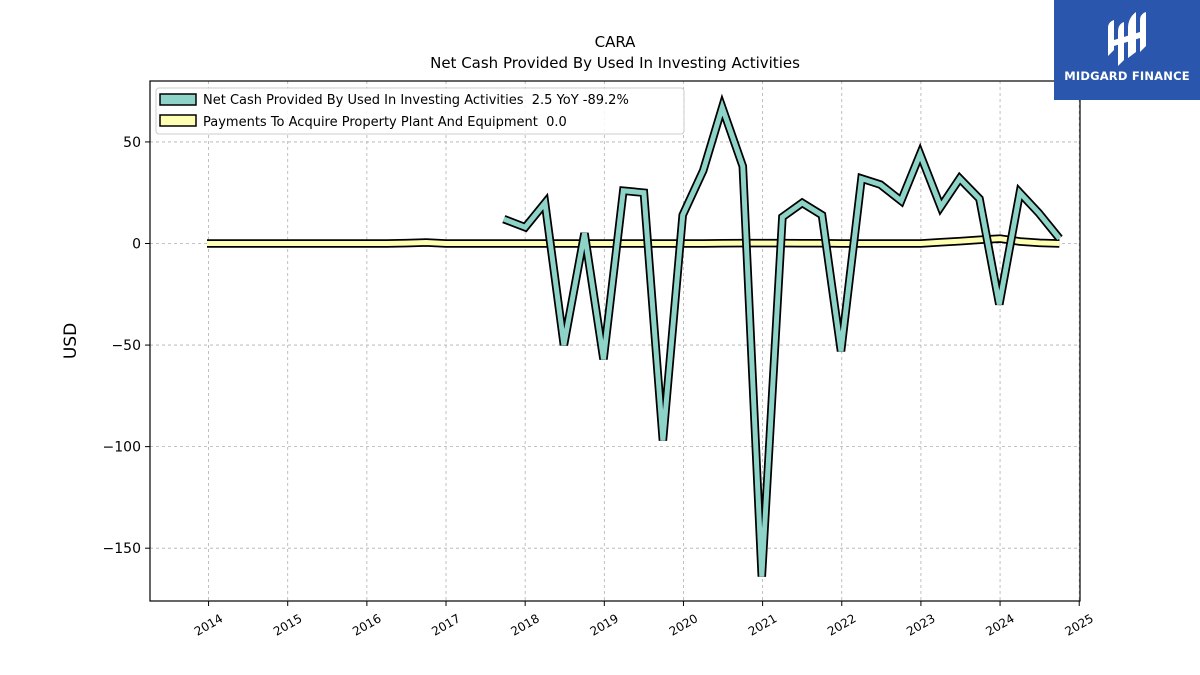 This screenshot has height=675, width=1200. I want to click on x-tick-label: 2023, so click(920, 624).